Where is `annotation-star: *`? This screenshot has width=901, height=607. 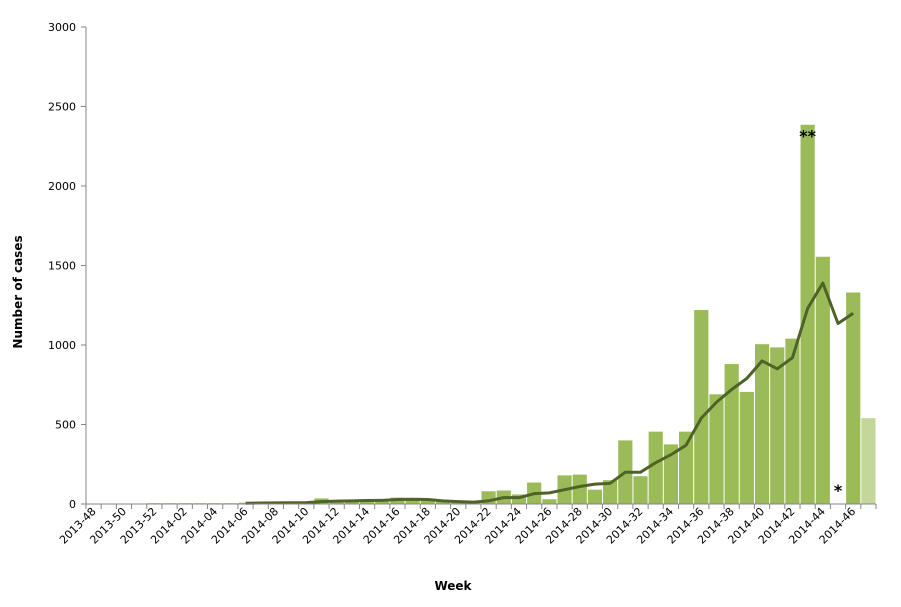 annotation-star: * is located at coordinates (838, 490).